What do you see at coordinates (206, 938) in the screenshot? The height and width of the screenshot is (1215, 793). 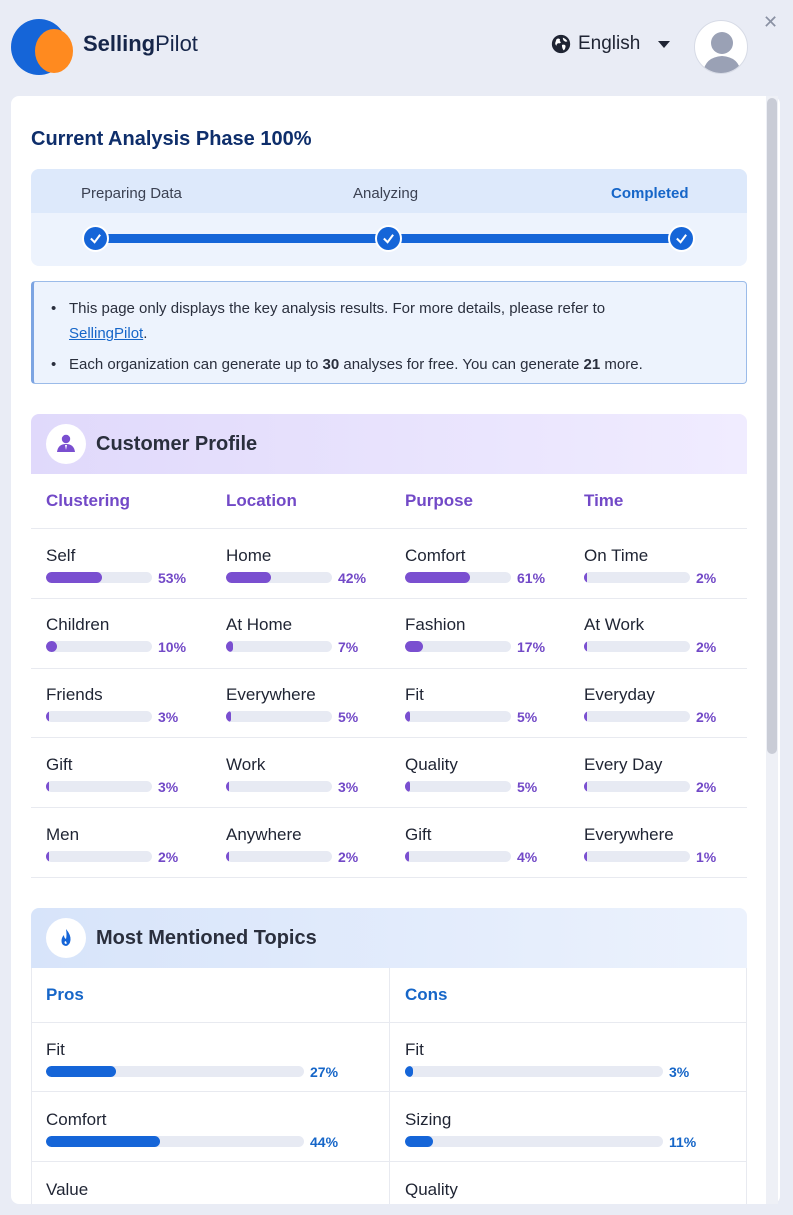 I see `topics-title: Most Mentioned Topics` at bounding box center [206, 938].